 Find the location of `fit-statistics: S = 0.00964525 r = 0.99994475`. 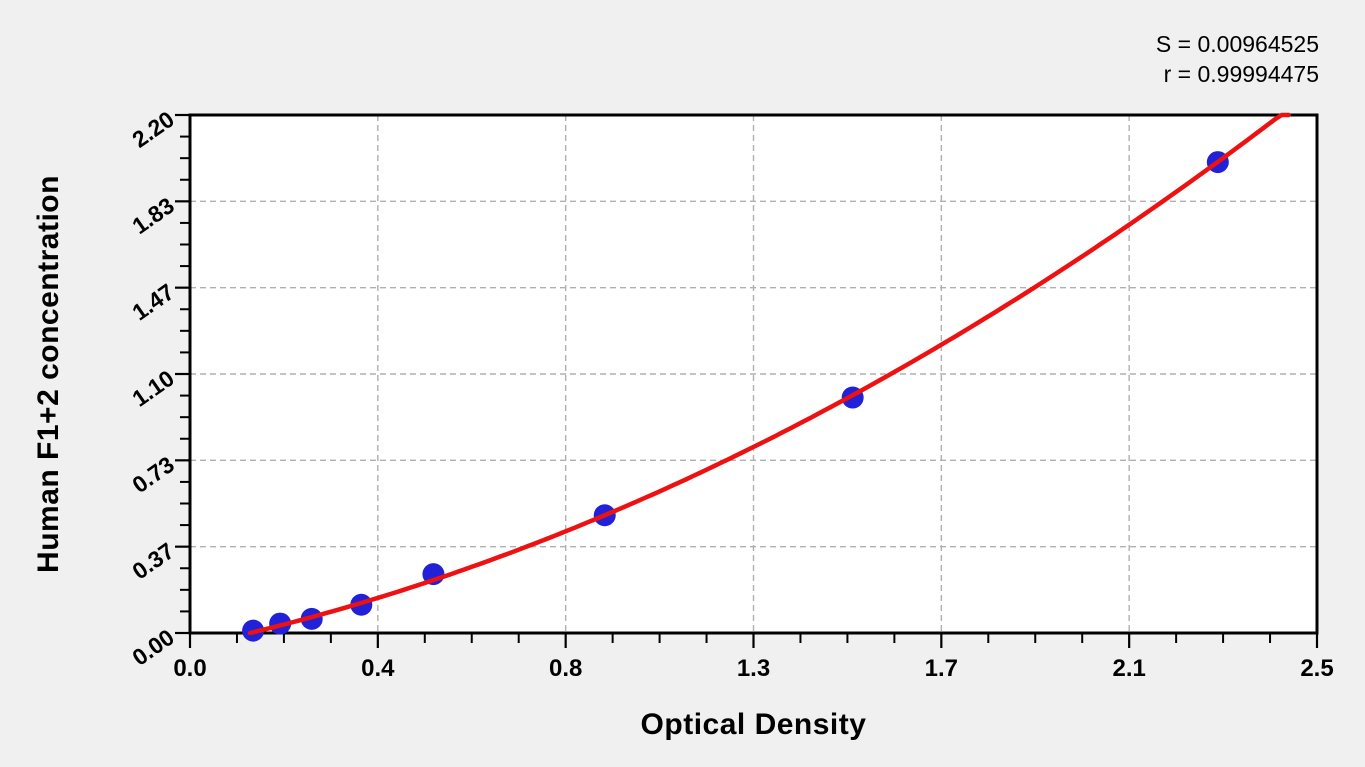

fit-statistics: S = 0.00964525 r = 0.99994475 is located at coordinates (1237, 59).